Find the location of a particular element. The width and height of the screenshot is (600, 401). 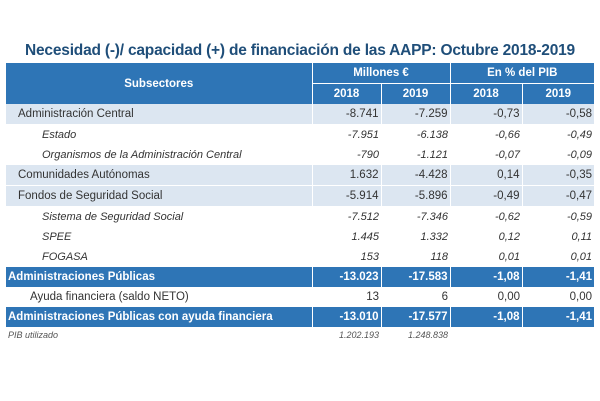

row-value: -0,73 is located at coordinates (486, 114).